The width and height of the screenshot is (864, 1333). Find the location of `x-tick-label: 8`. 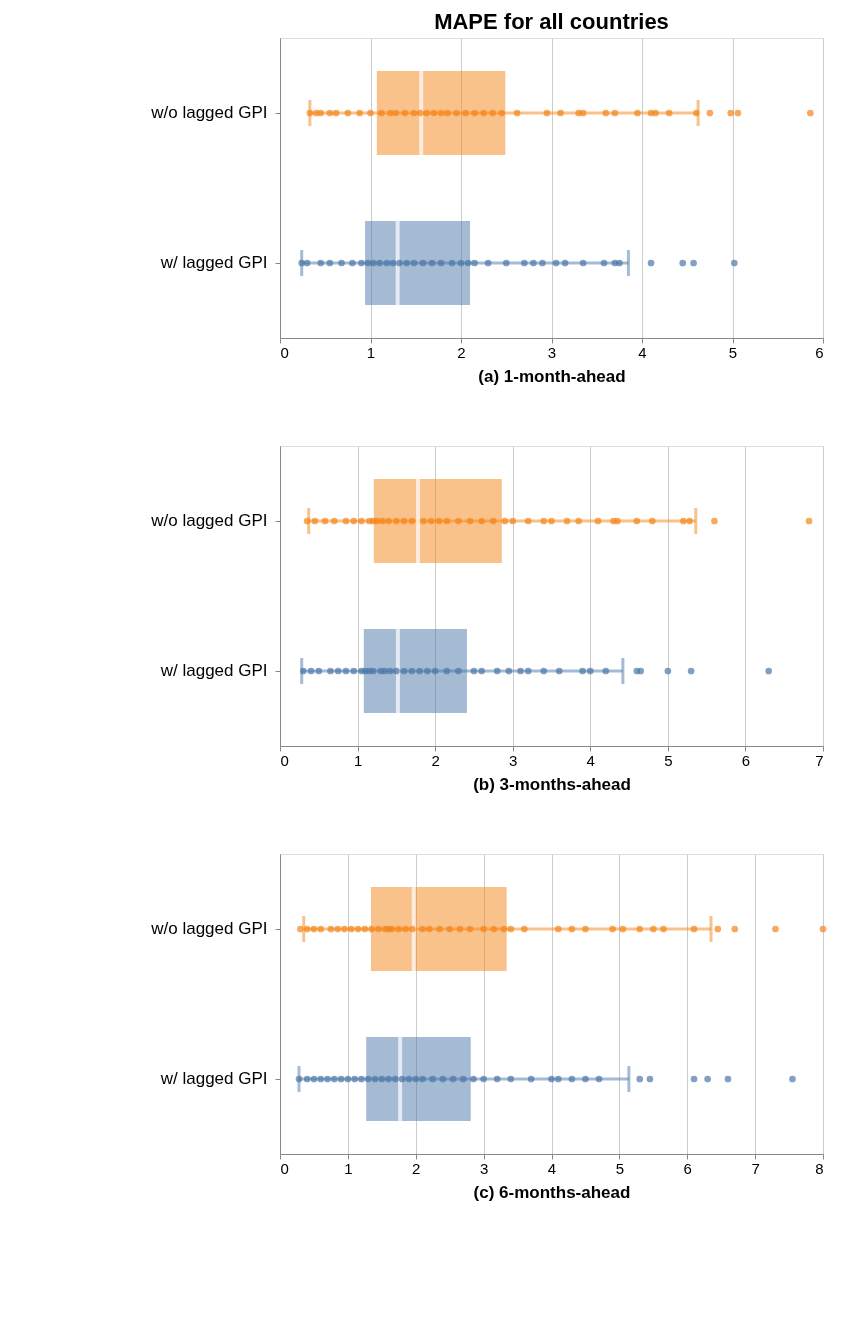

x-tick-label: 8 is located at coordinates (819, 1168).